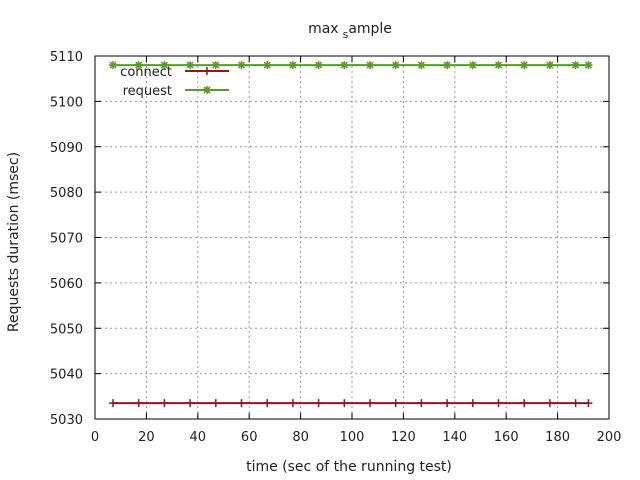 Image resolution: width=640 pixels, height=480 pixels. I want to click on series-connect, so click(350, 403).